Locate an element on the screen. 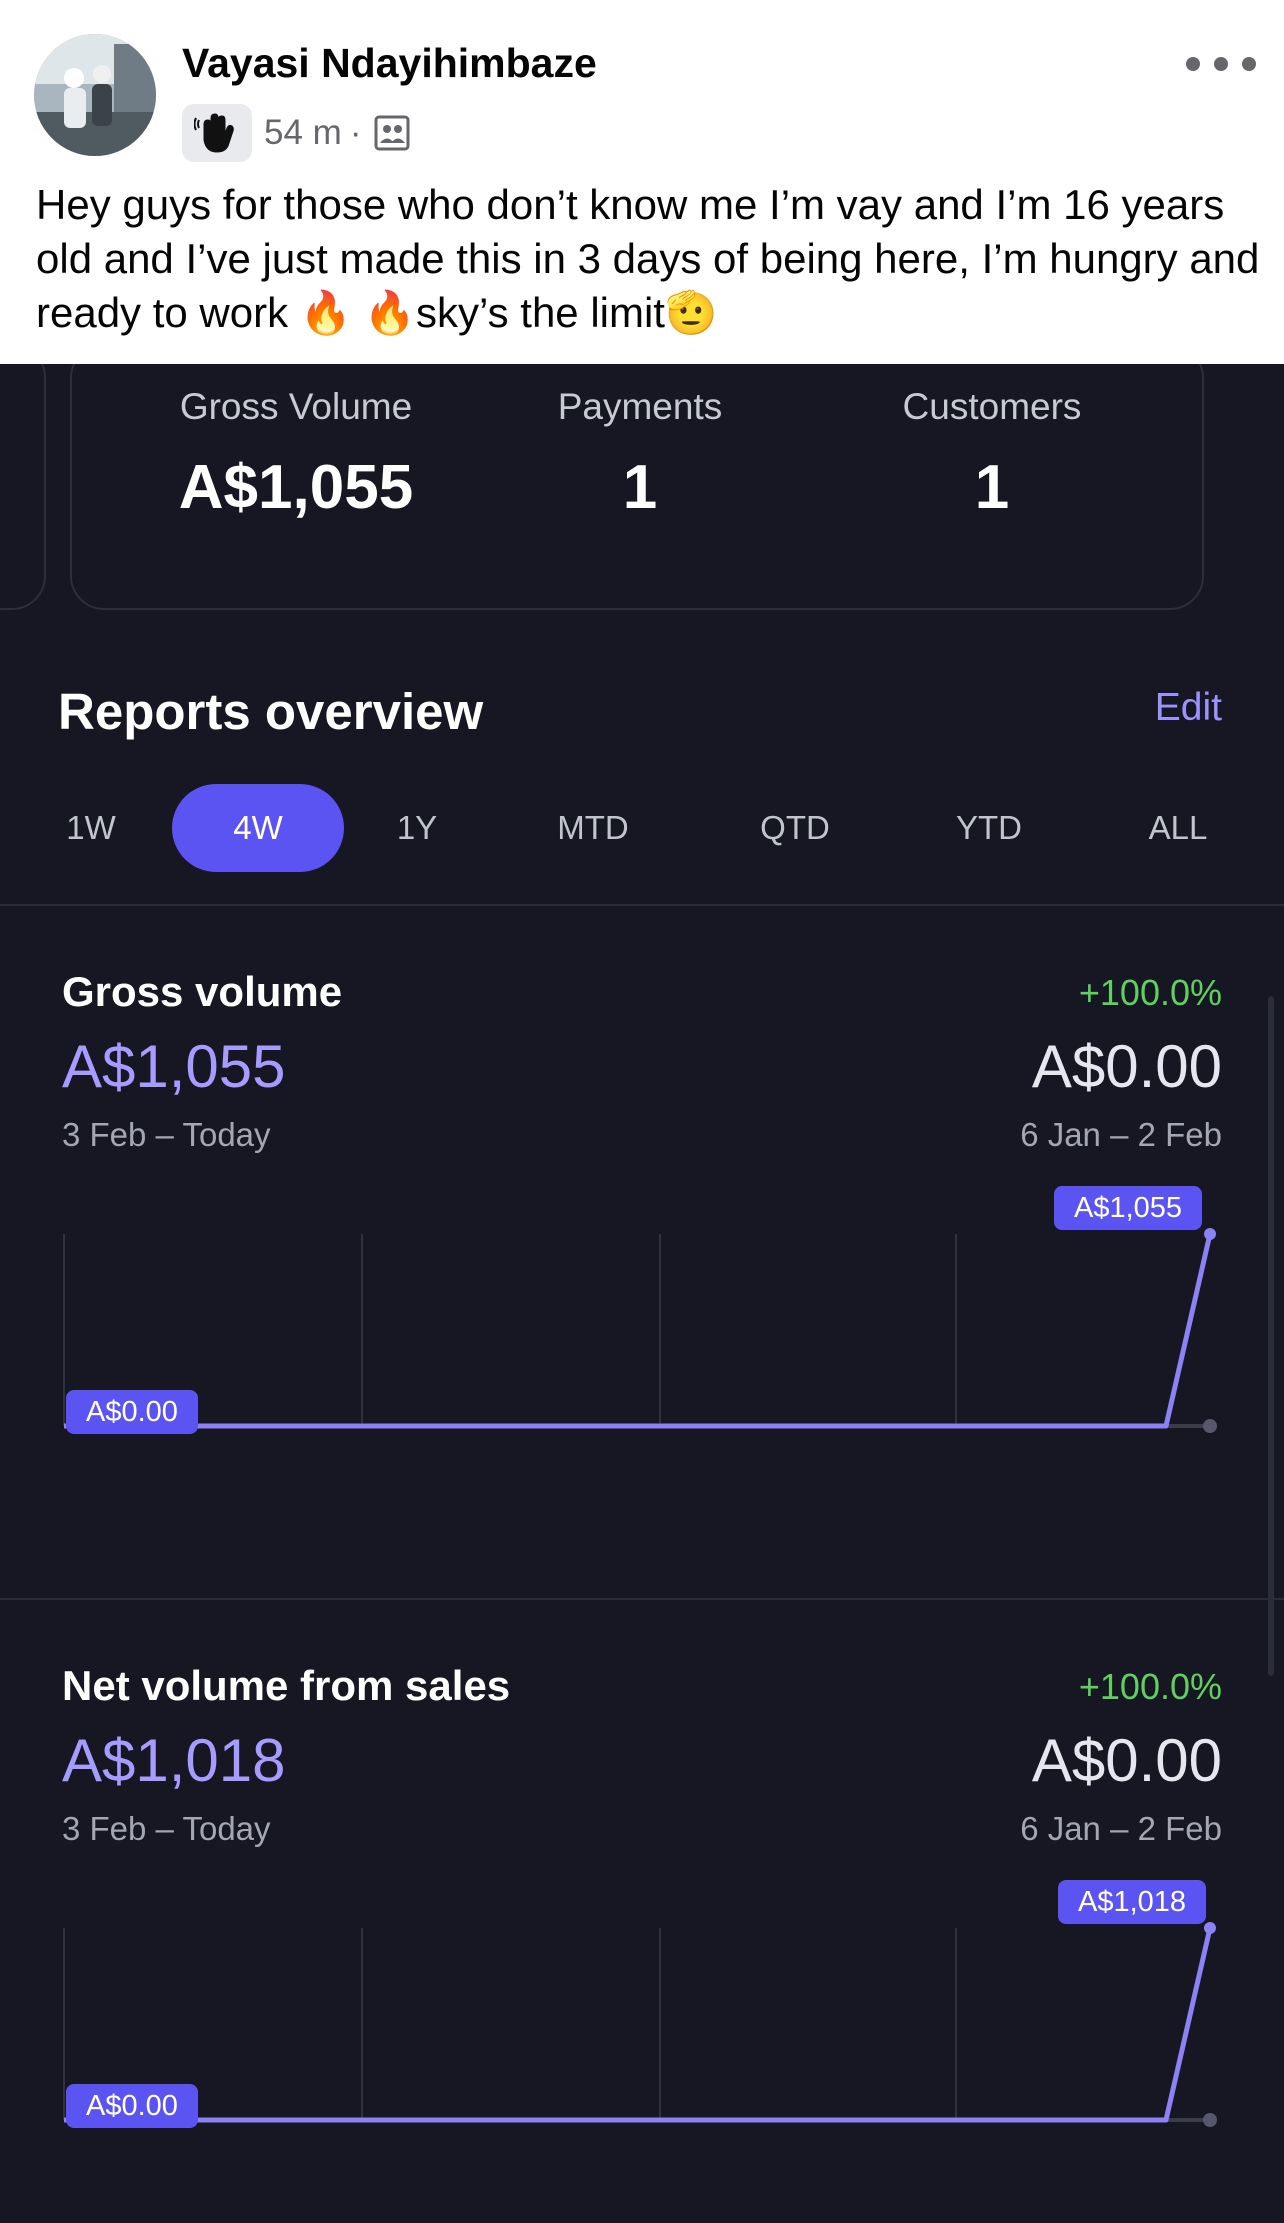 The width and height of the screenshot is (1284, 2223). tab-1y: 1Y is located at coordinates (417, 827).